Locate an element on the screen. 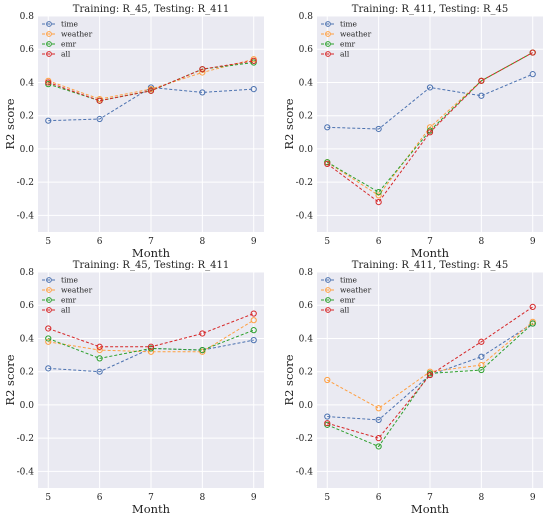 The image size is (550, 515). series-line-weather is located at coordinates (430, 365).